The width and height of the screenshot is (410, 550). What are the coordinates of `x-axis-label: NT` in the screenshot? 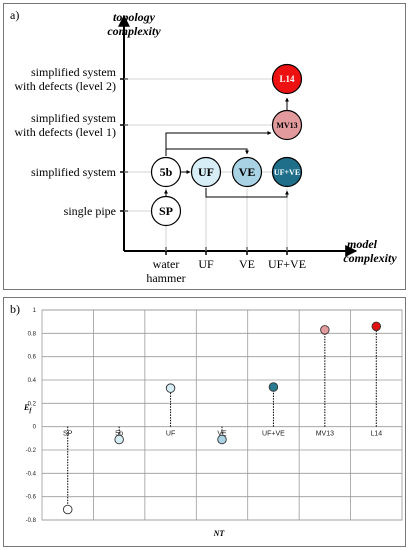 It's located at (219, 533).